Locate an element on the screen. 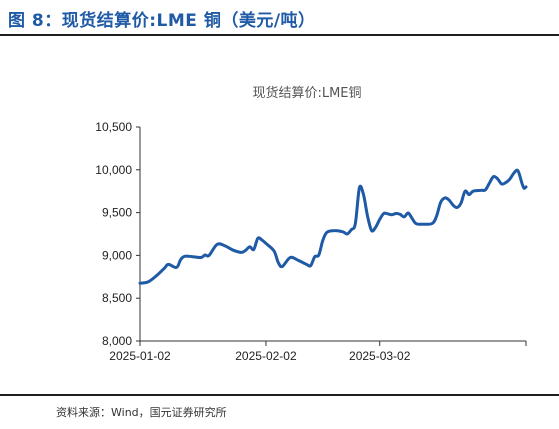  y-tick-label: 10,500 is located at coordinates (113, 127).